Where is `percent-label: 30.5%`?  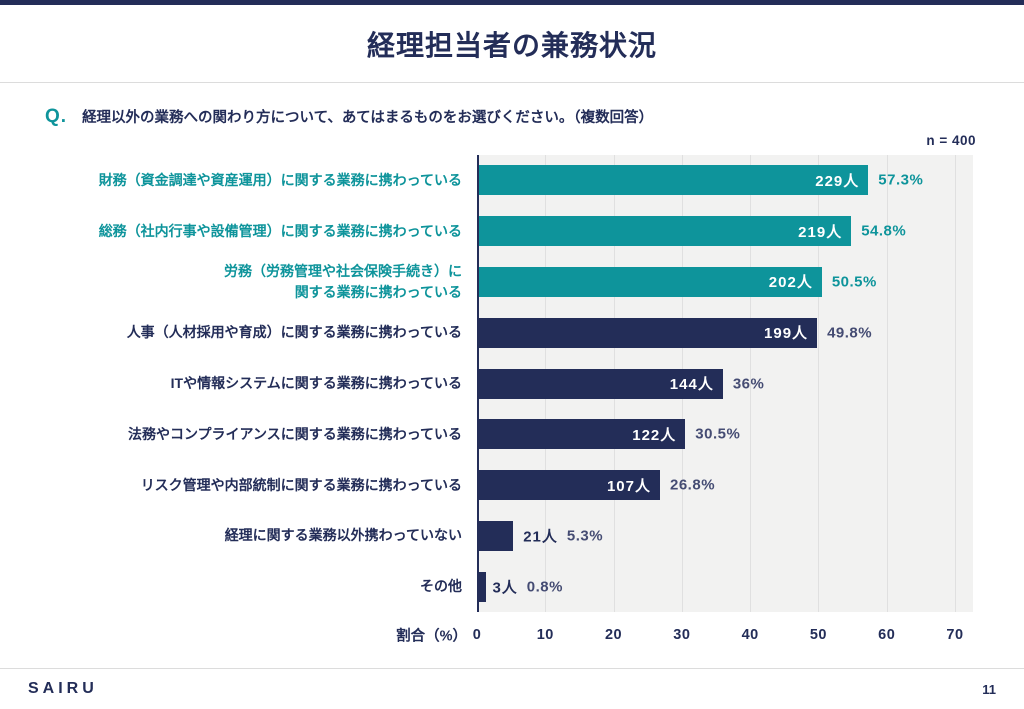 percent-label: 30.5% is located at coordinates (718, 434).